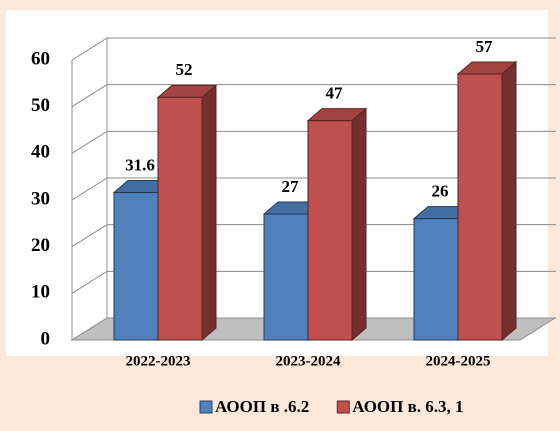 This screenshot has height=431, width=560. I want to click on value-label: 47, so click(335, 93).